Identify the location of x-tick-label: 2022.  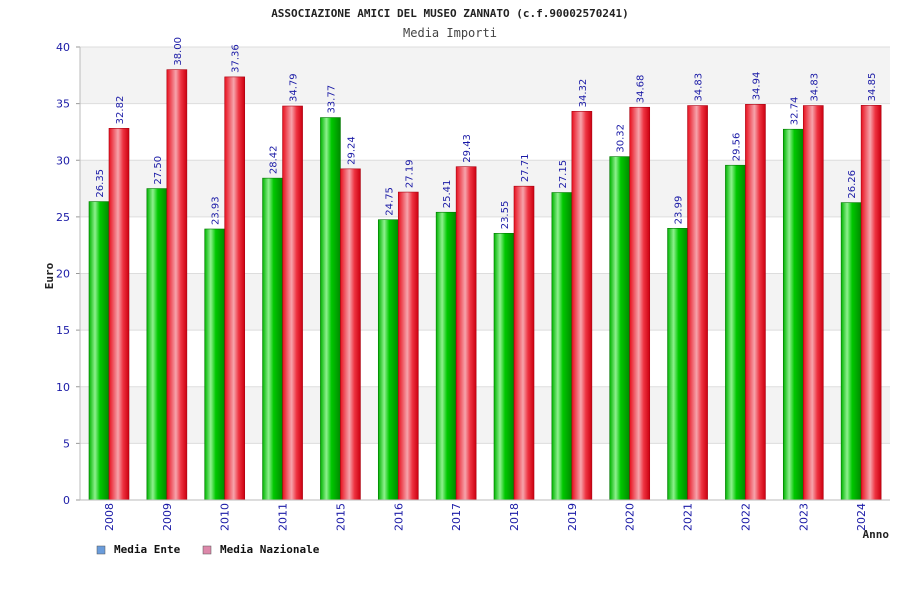
(745, 517).